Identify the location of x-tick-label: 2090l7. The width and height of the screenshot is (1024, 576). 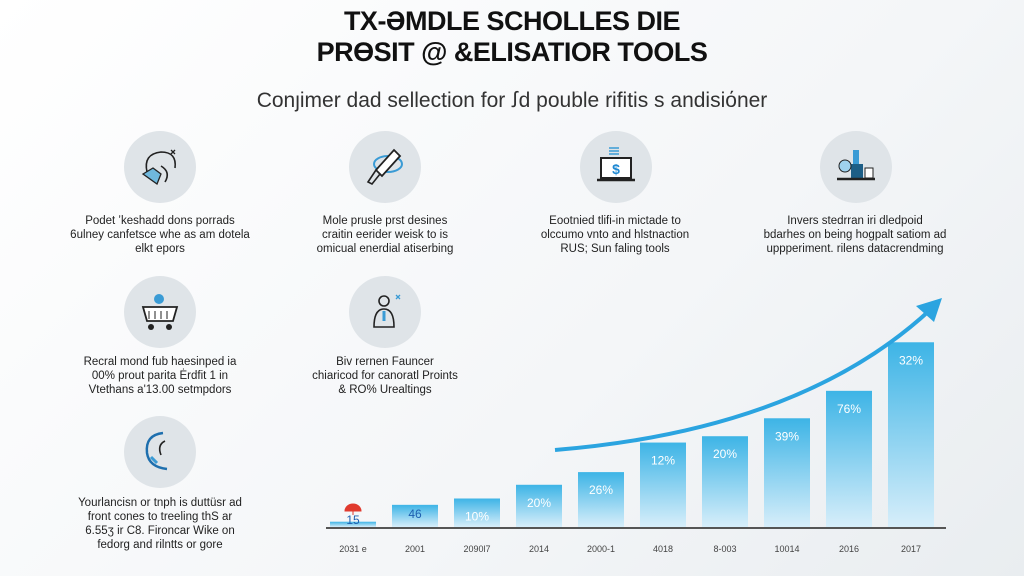
(476, 549).